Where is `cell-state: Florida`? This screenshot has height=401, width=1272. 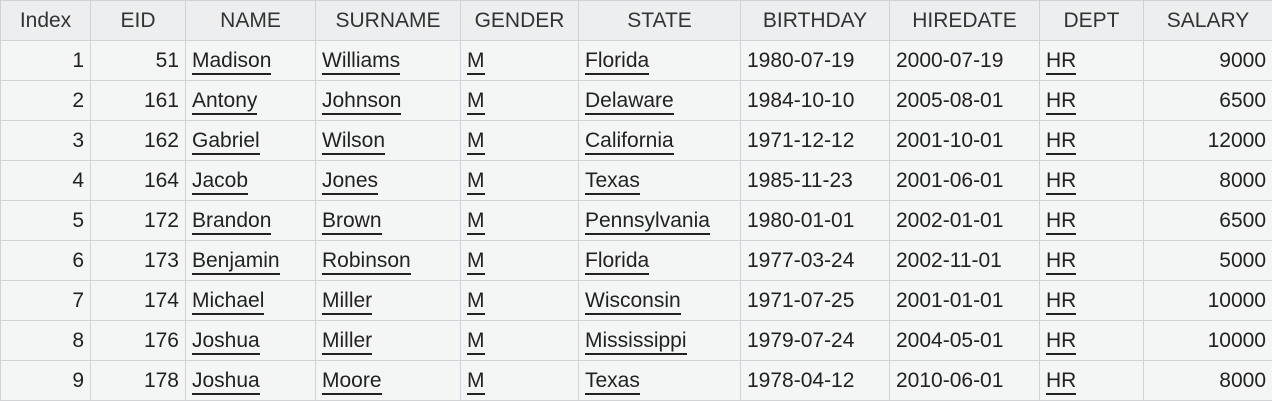 cell-state: Florida is located at coordinates (660, 261).